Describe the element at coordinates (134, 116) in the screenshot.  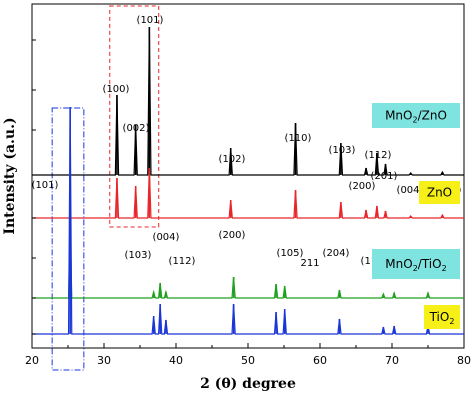
I see `zno-peaks-box` at that location.